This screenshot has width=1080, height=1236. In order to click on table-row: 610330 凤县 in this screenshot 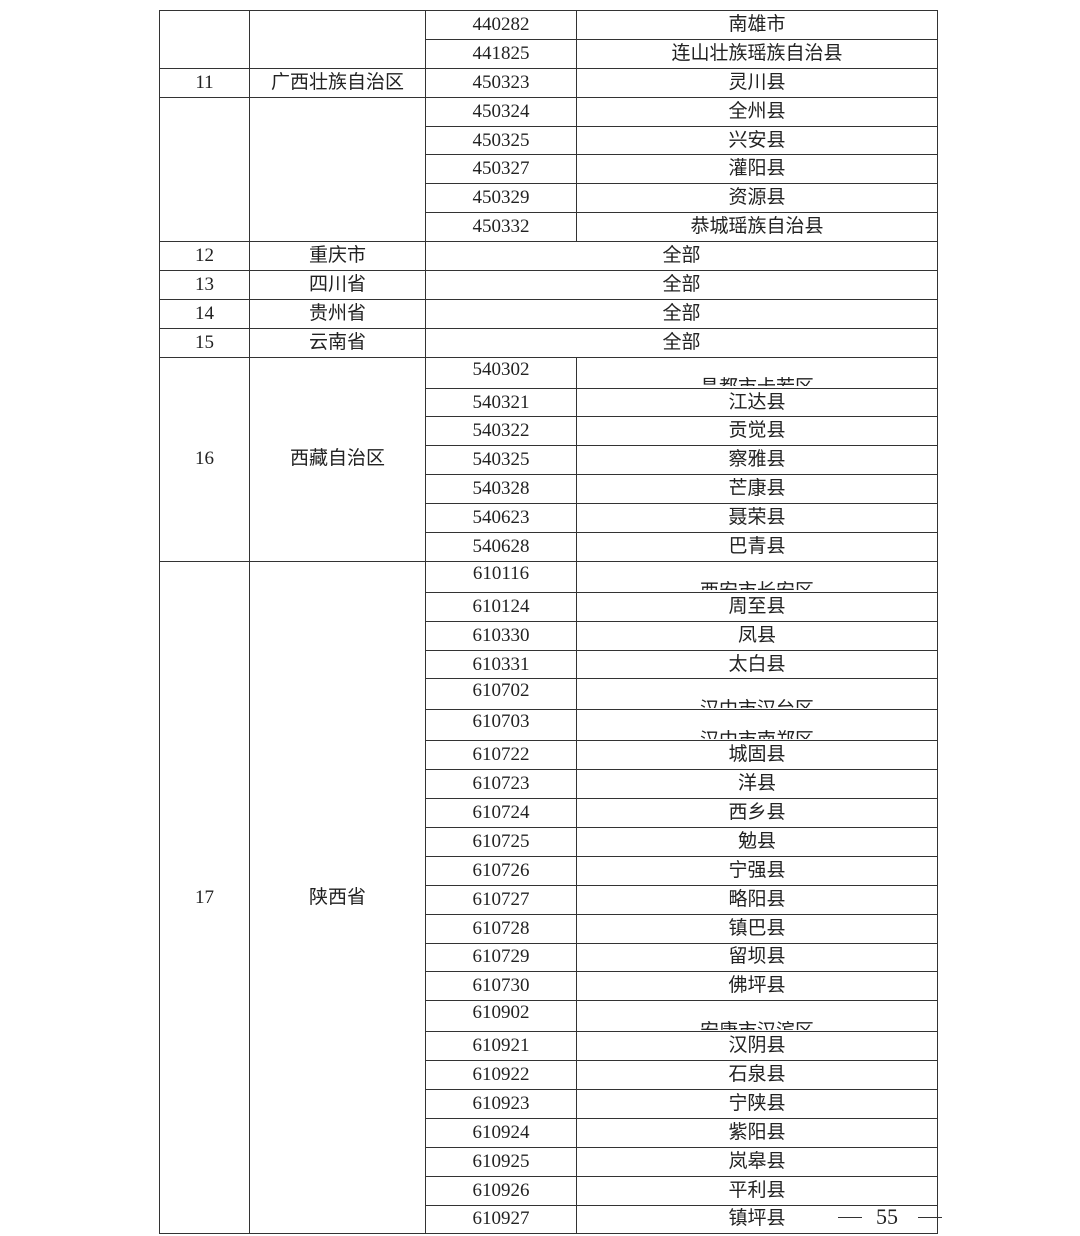, I will do `click(549, 635)`.